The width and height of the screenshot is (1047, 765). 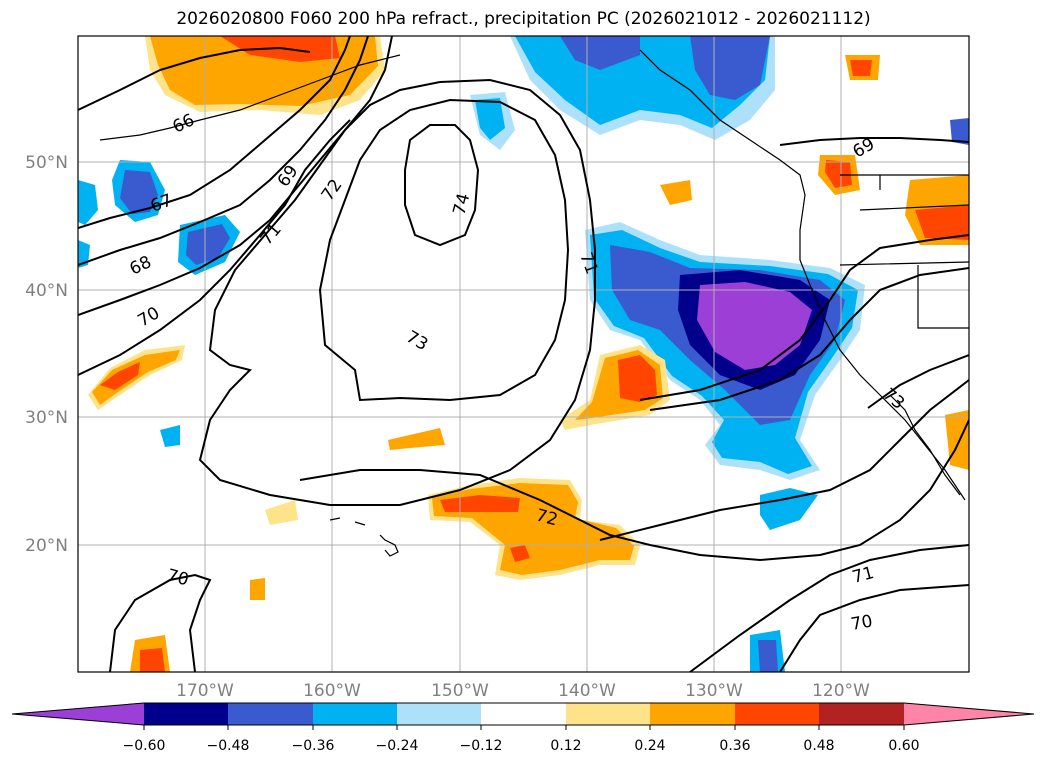 I want to click on lon-label: 160°W, so click(x=332, y=691).